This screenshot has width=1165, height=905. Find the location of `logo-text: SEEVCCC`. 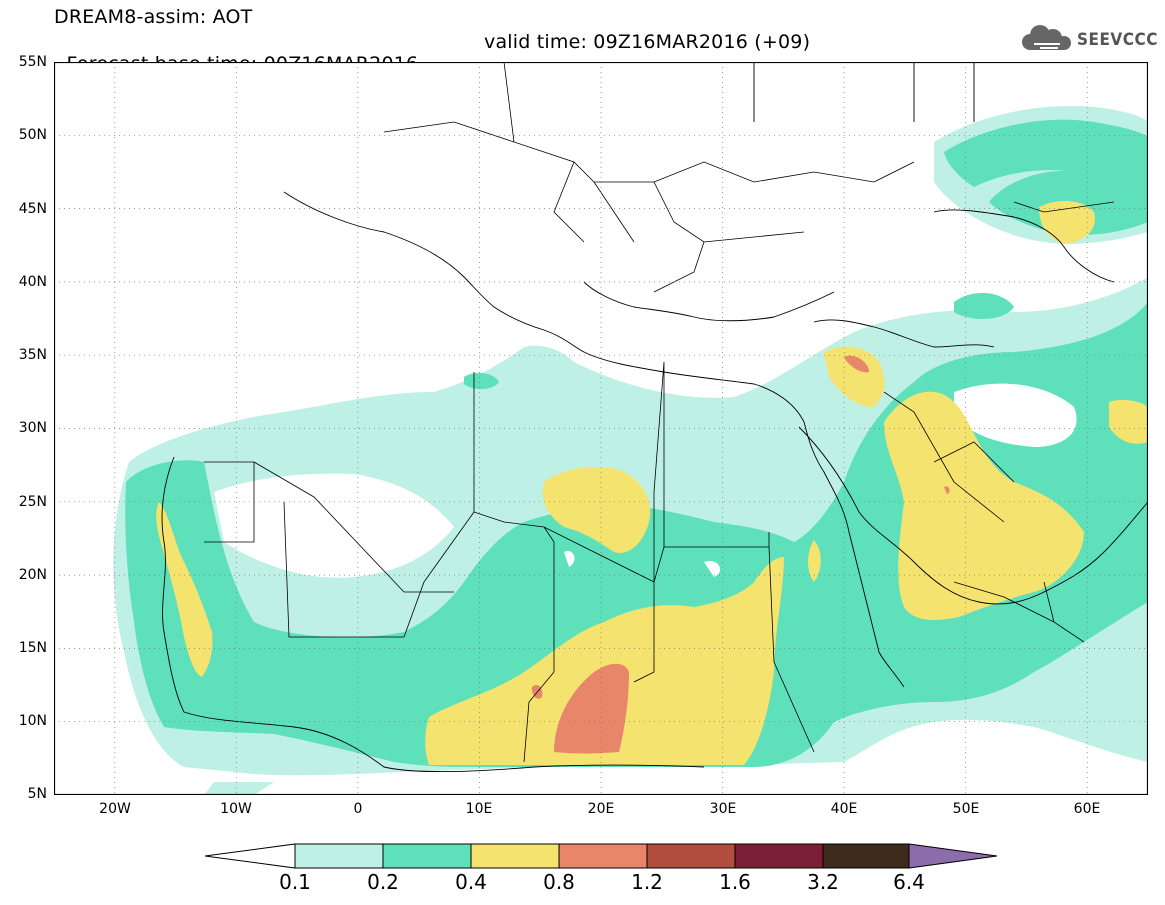

logo-text: SEEVCCC is located at coordinates (1117, 40).